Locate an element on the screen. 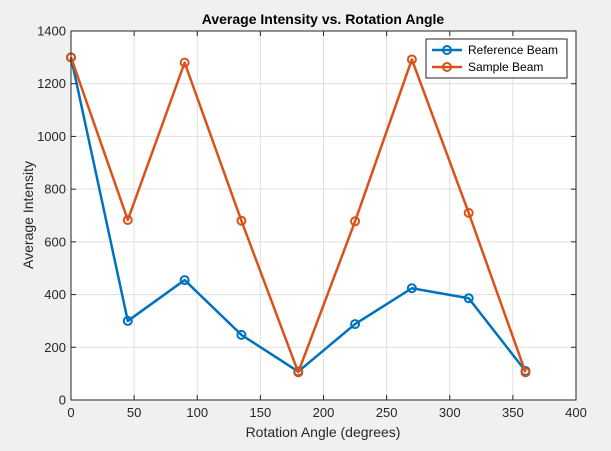  legend: Reference Beam Sample Beam is located at coordinates (496, 58).